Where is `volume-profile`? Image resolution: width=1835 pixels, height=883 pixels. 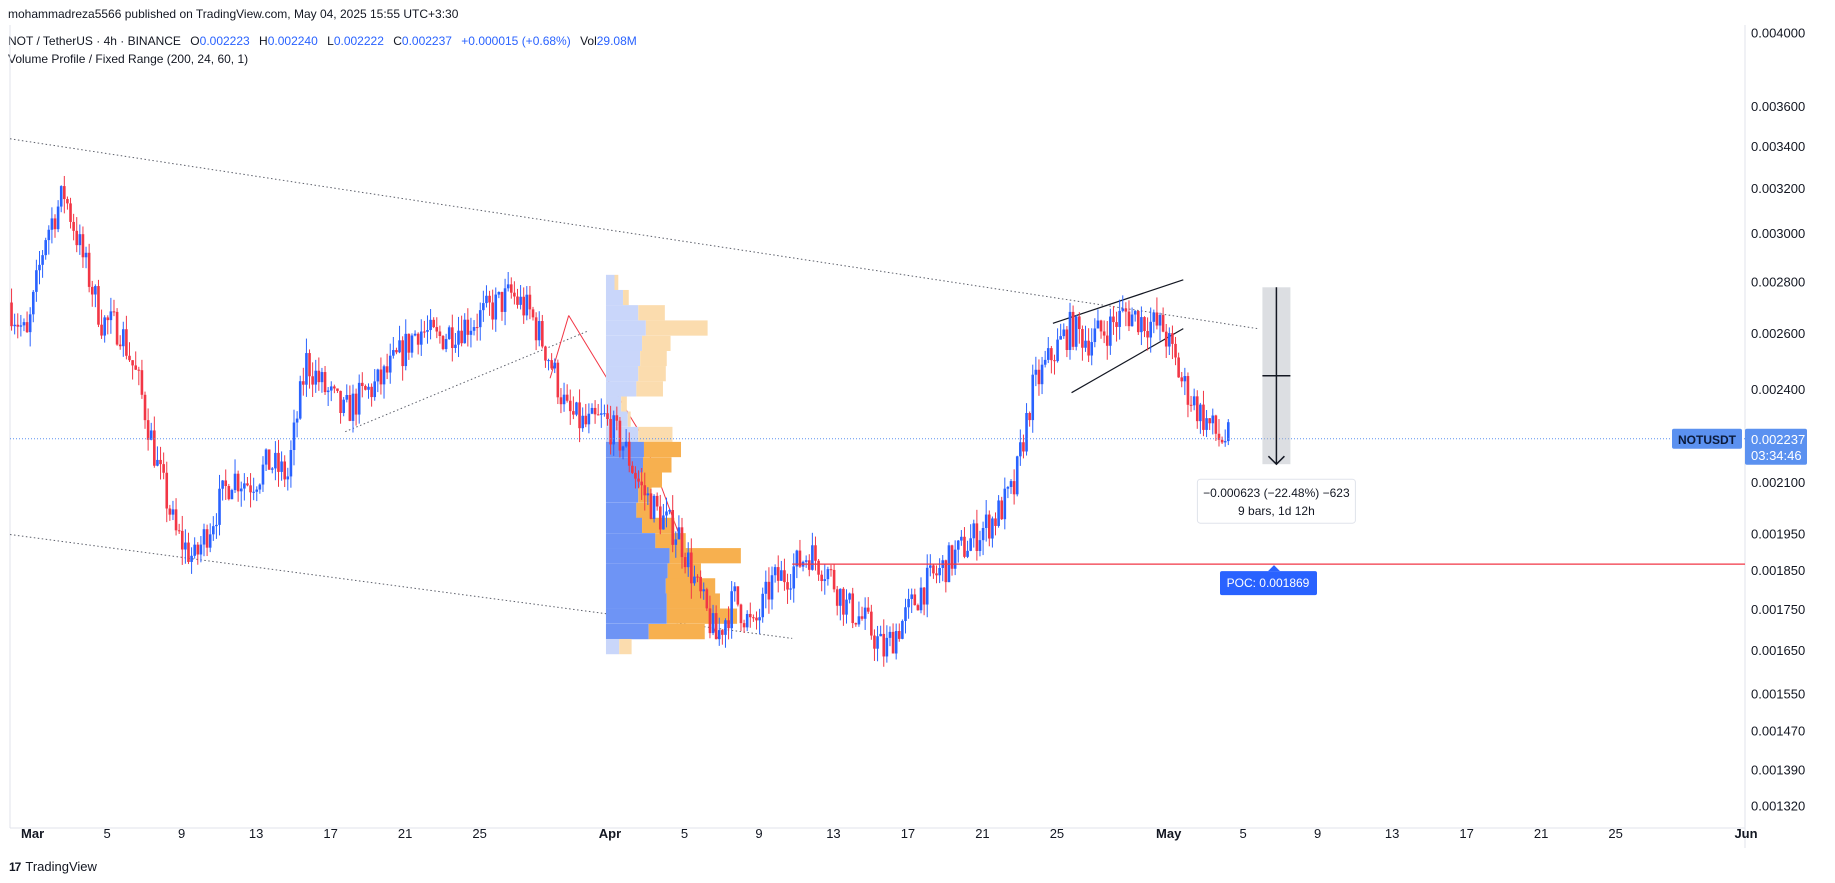 volume-profile is located at coordinates (673, 464).